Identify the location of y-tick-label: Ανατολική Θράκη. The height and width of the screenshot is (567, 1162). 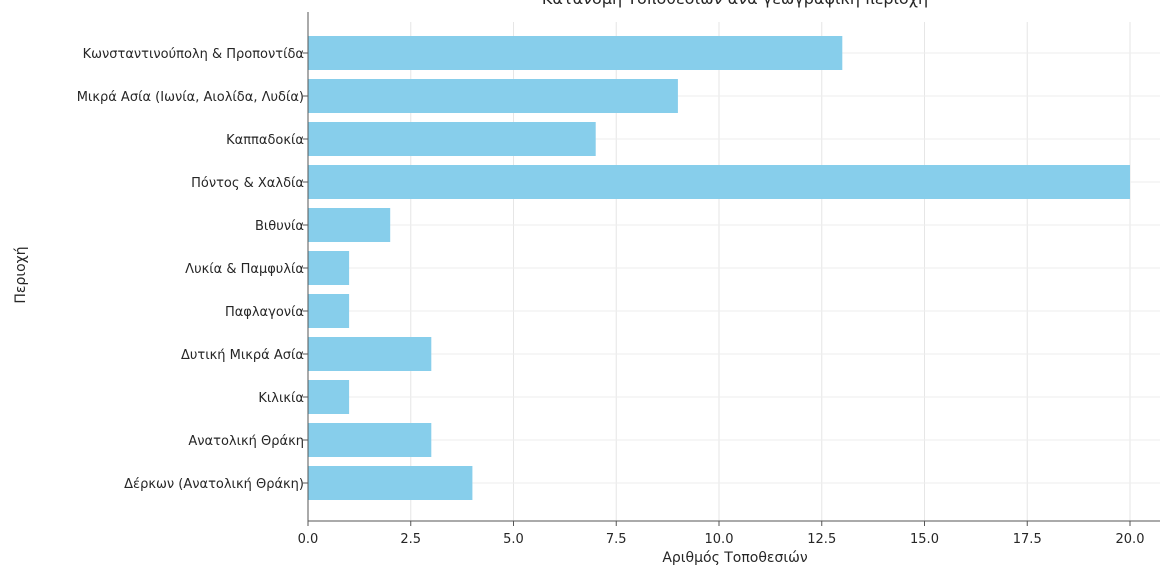
(246, 441).